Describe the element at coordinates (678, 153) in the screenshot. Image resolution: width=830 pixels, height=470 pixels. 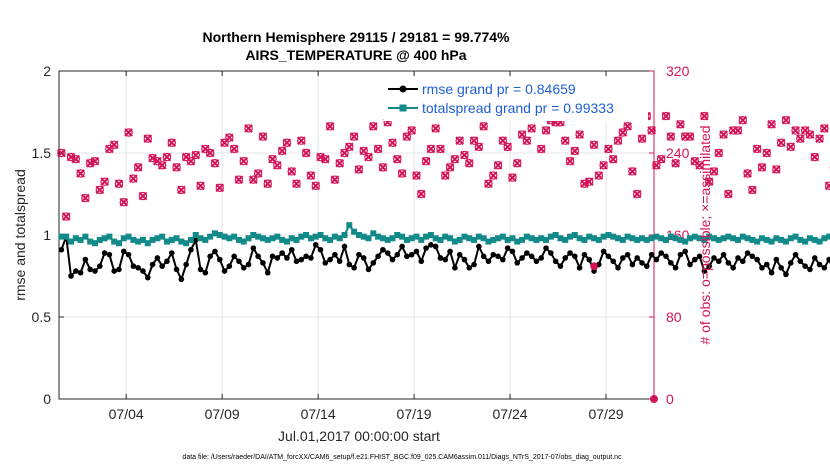
I see `right-tick-label: 240` at that location.